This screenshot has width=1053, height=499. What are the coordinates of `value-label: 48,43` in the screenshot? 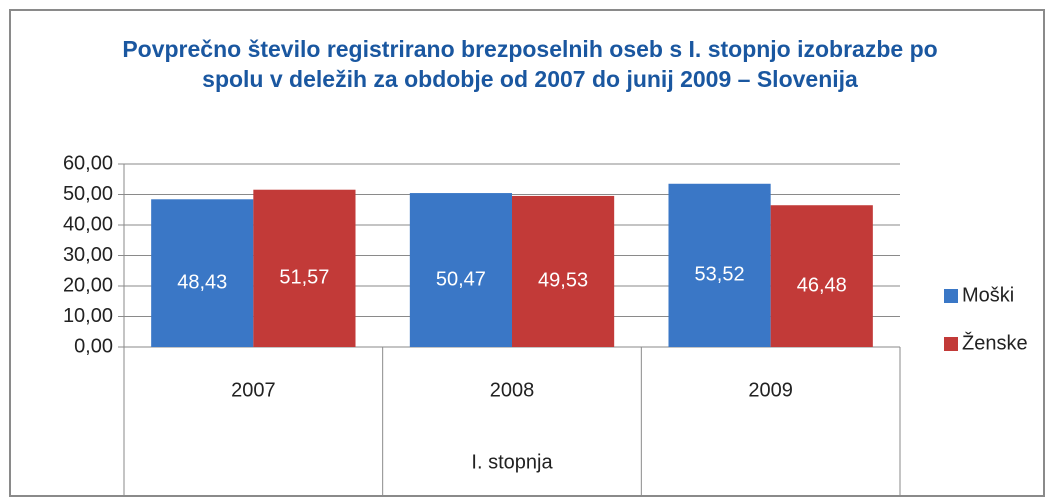 It's located at (202, 282).